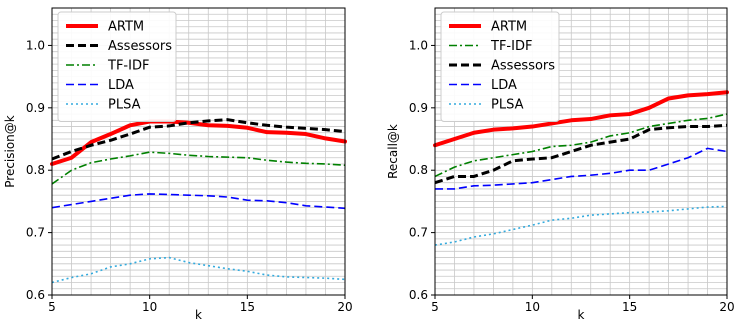 Image resolution: width=736 pixels, height=327 pixels. What do you see at coordinates (393, 151) in the screenshot?
I see `y-axis-label: Recall@k` at bounding box center [393, 151].